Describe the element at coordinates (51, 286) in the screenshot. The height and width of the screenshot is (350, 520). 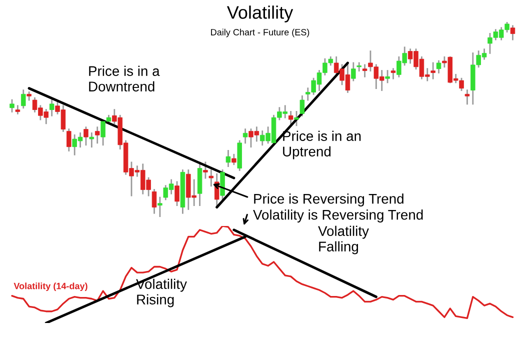
I see `series-label: Volatility (14-day)` at that location.